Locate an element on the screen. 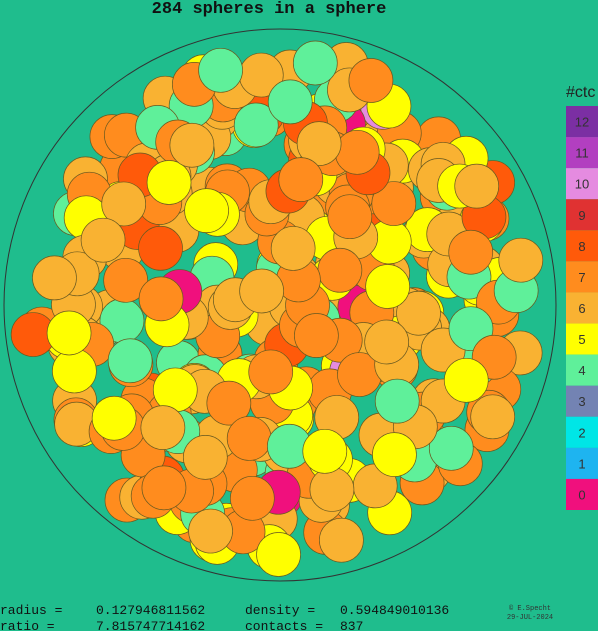 The height and width of the screenshot is (631, 598). legend-label: 12 is located at coordinates (582, 122).